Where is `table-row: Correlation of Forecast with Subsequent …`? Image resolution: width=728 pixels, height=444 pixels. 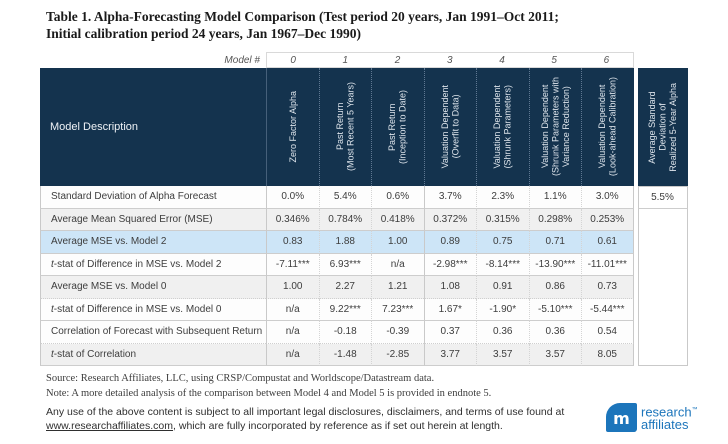
table-row: Correlation of Forecast with Subsequent … is located at coordinates (364, 332).